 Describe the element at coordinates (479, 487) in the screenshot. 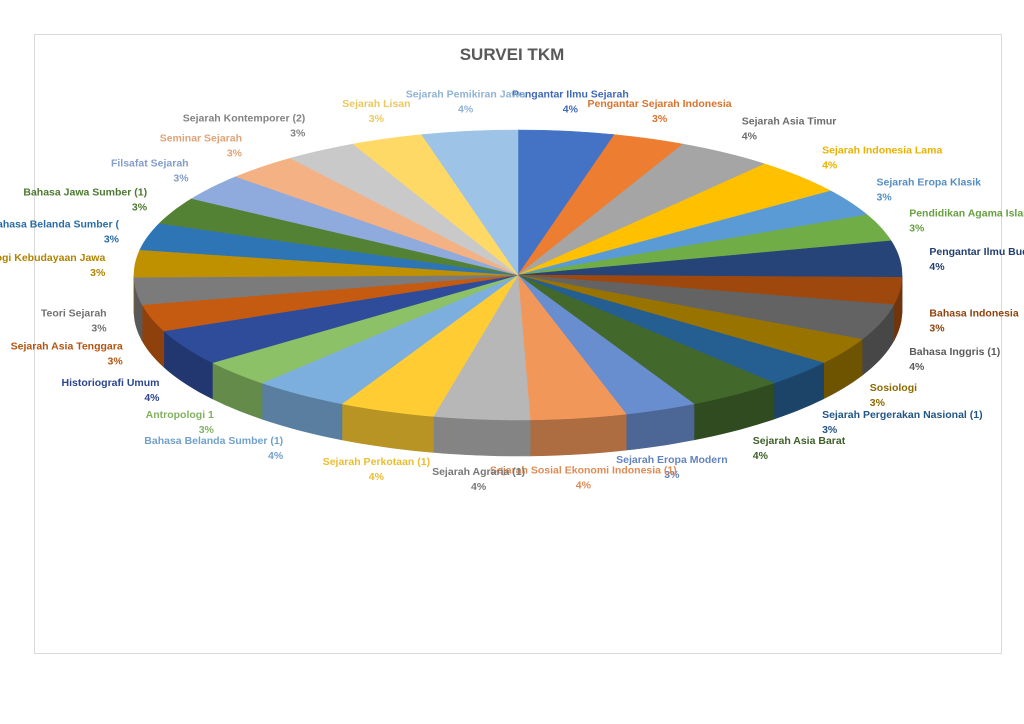

I see `data-value-sejarah-agraria-1-14: 4%` at that location.